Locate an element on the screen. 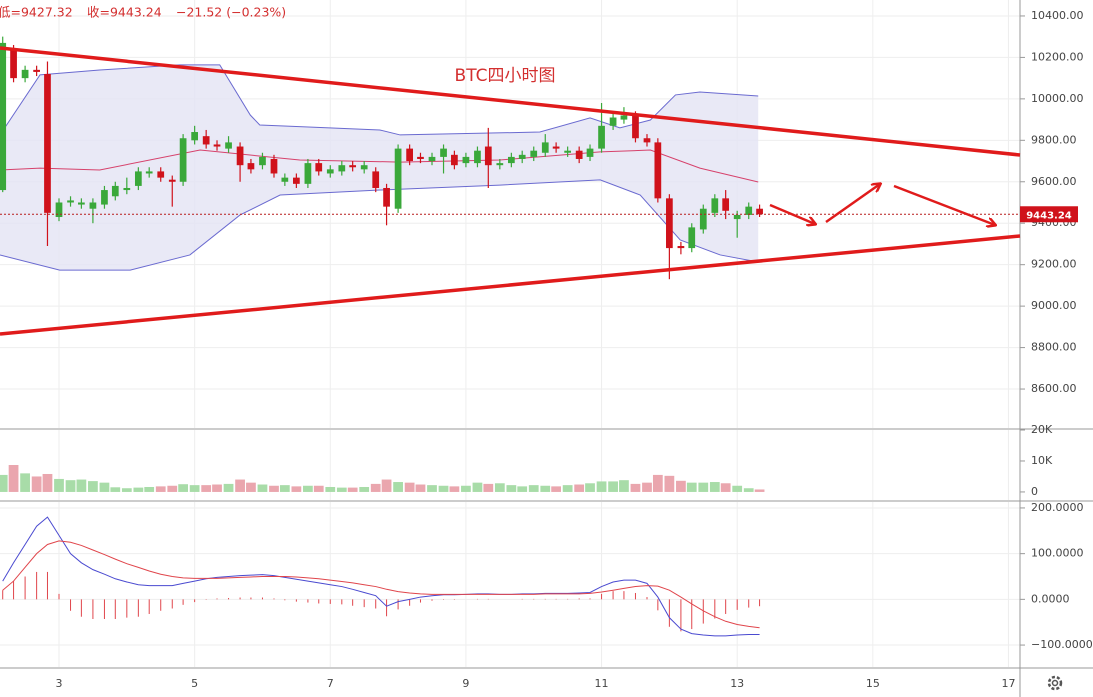 Image resolution: width=1093 pixels, height=697 pixels. x-tick-label: 5 is located at coordinates (194, 683).